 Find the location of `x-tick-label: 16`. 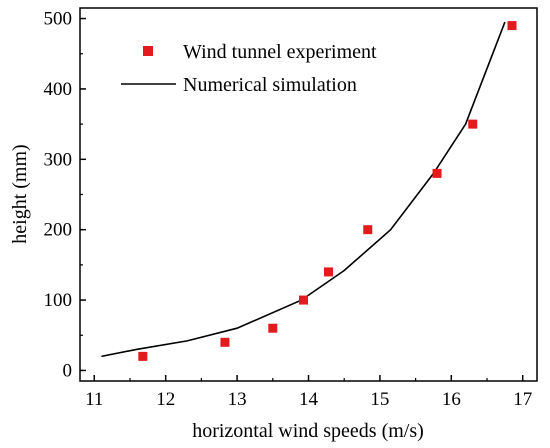

x-tick-label: 16 is located at coordinates (451, 399).